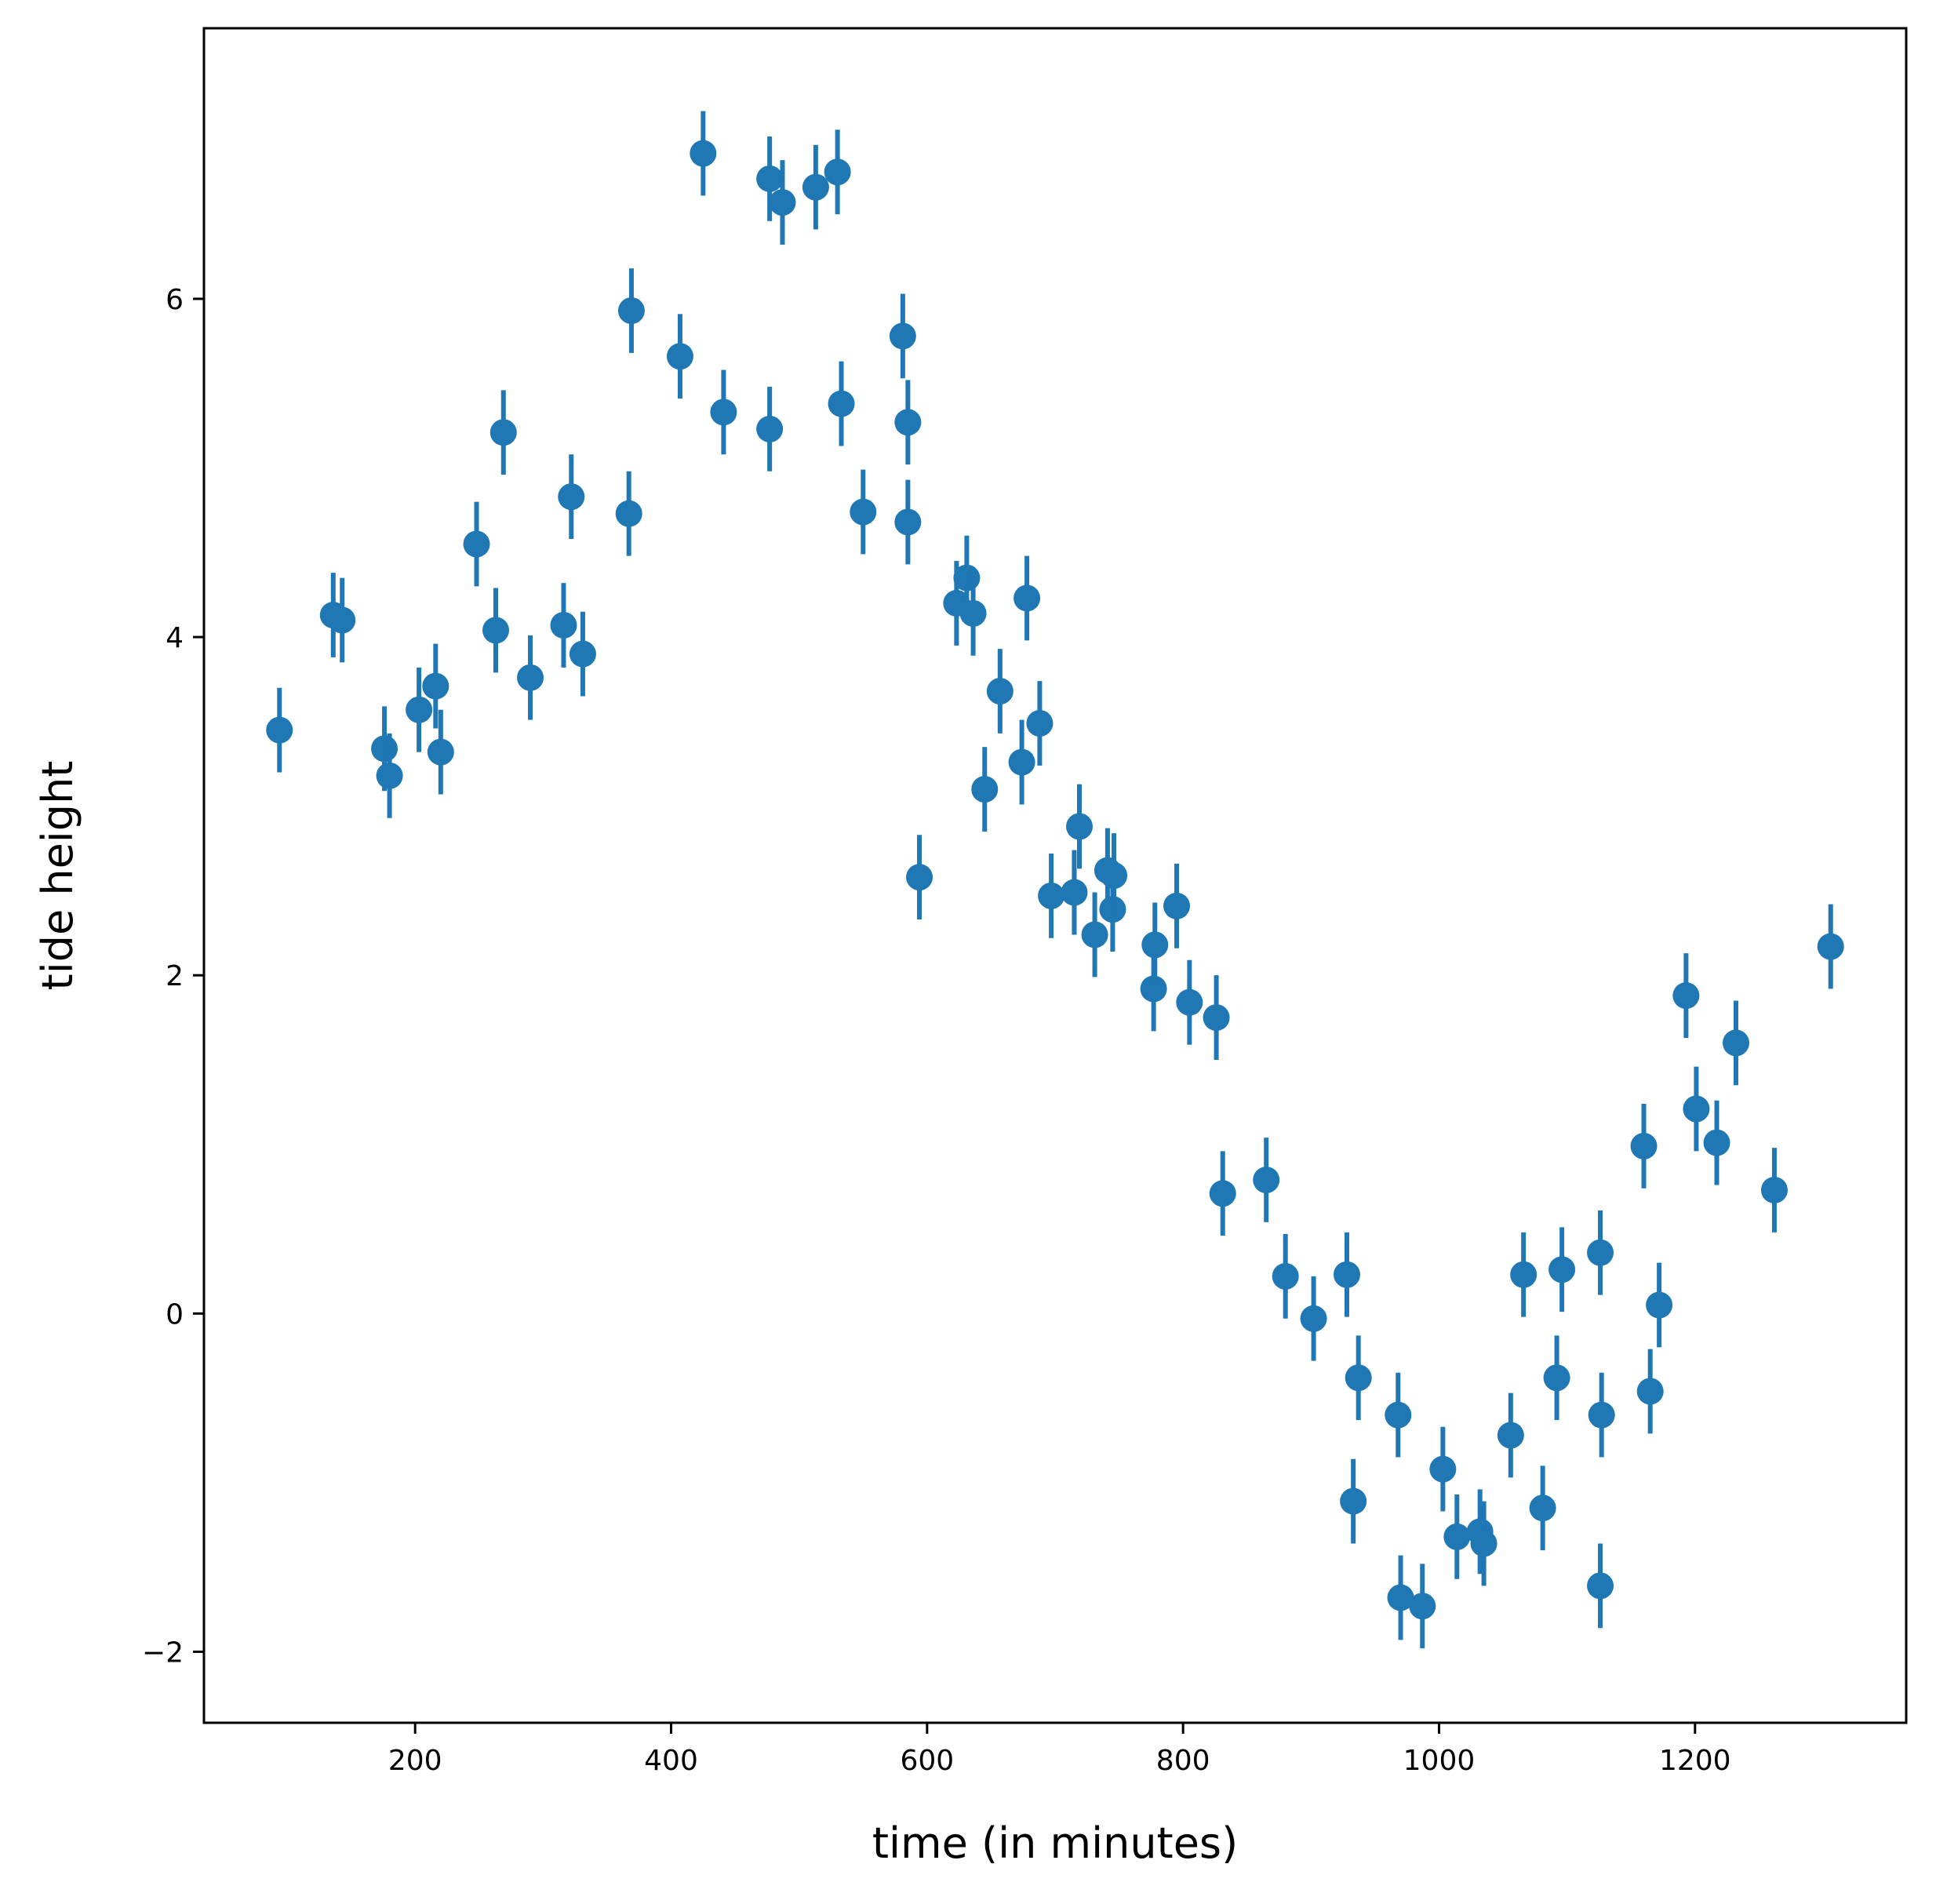 This screenshot has height=1904, width=1936. What do you see at coordinates (1055, 1843) in the screenshot?
I see `x-axis-title: time (in minutes)` at bounding box center [1055, 1843].